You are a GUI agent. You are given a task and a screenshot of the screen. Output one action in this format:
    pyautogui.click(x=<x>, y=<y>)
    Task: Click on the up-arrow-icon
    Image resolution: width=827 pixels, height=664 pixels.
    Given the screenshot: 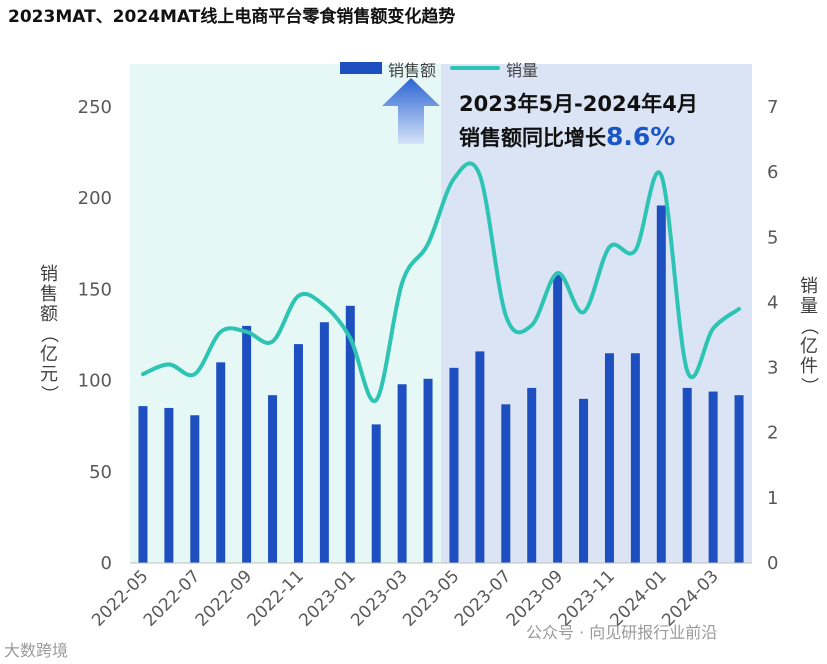 What is the action you would take?
    pyautogui.click(x=411, y=111)
    